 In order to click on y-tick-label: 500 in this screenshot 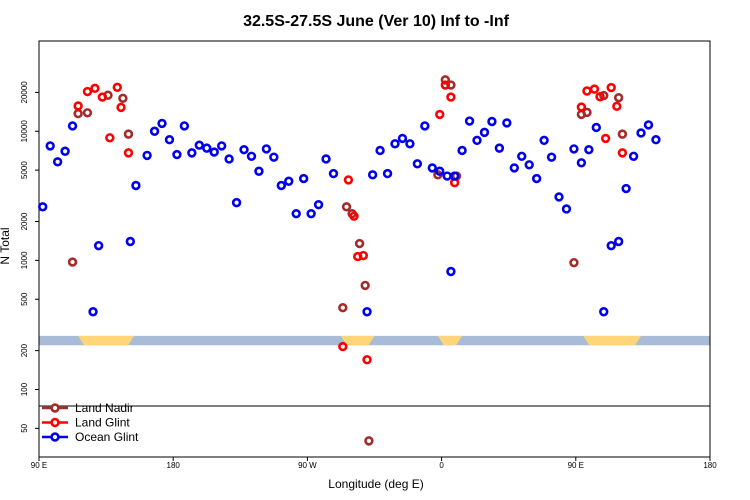, I will do `click(24, 299)`.